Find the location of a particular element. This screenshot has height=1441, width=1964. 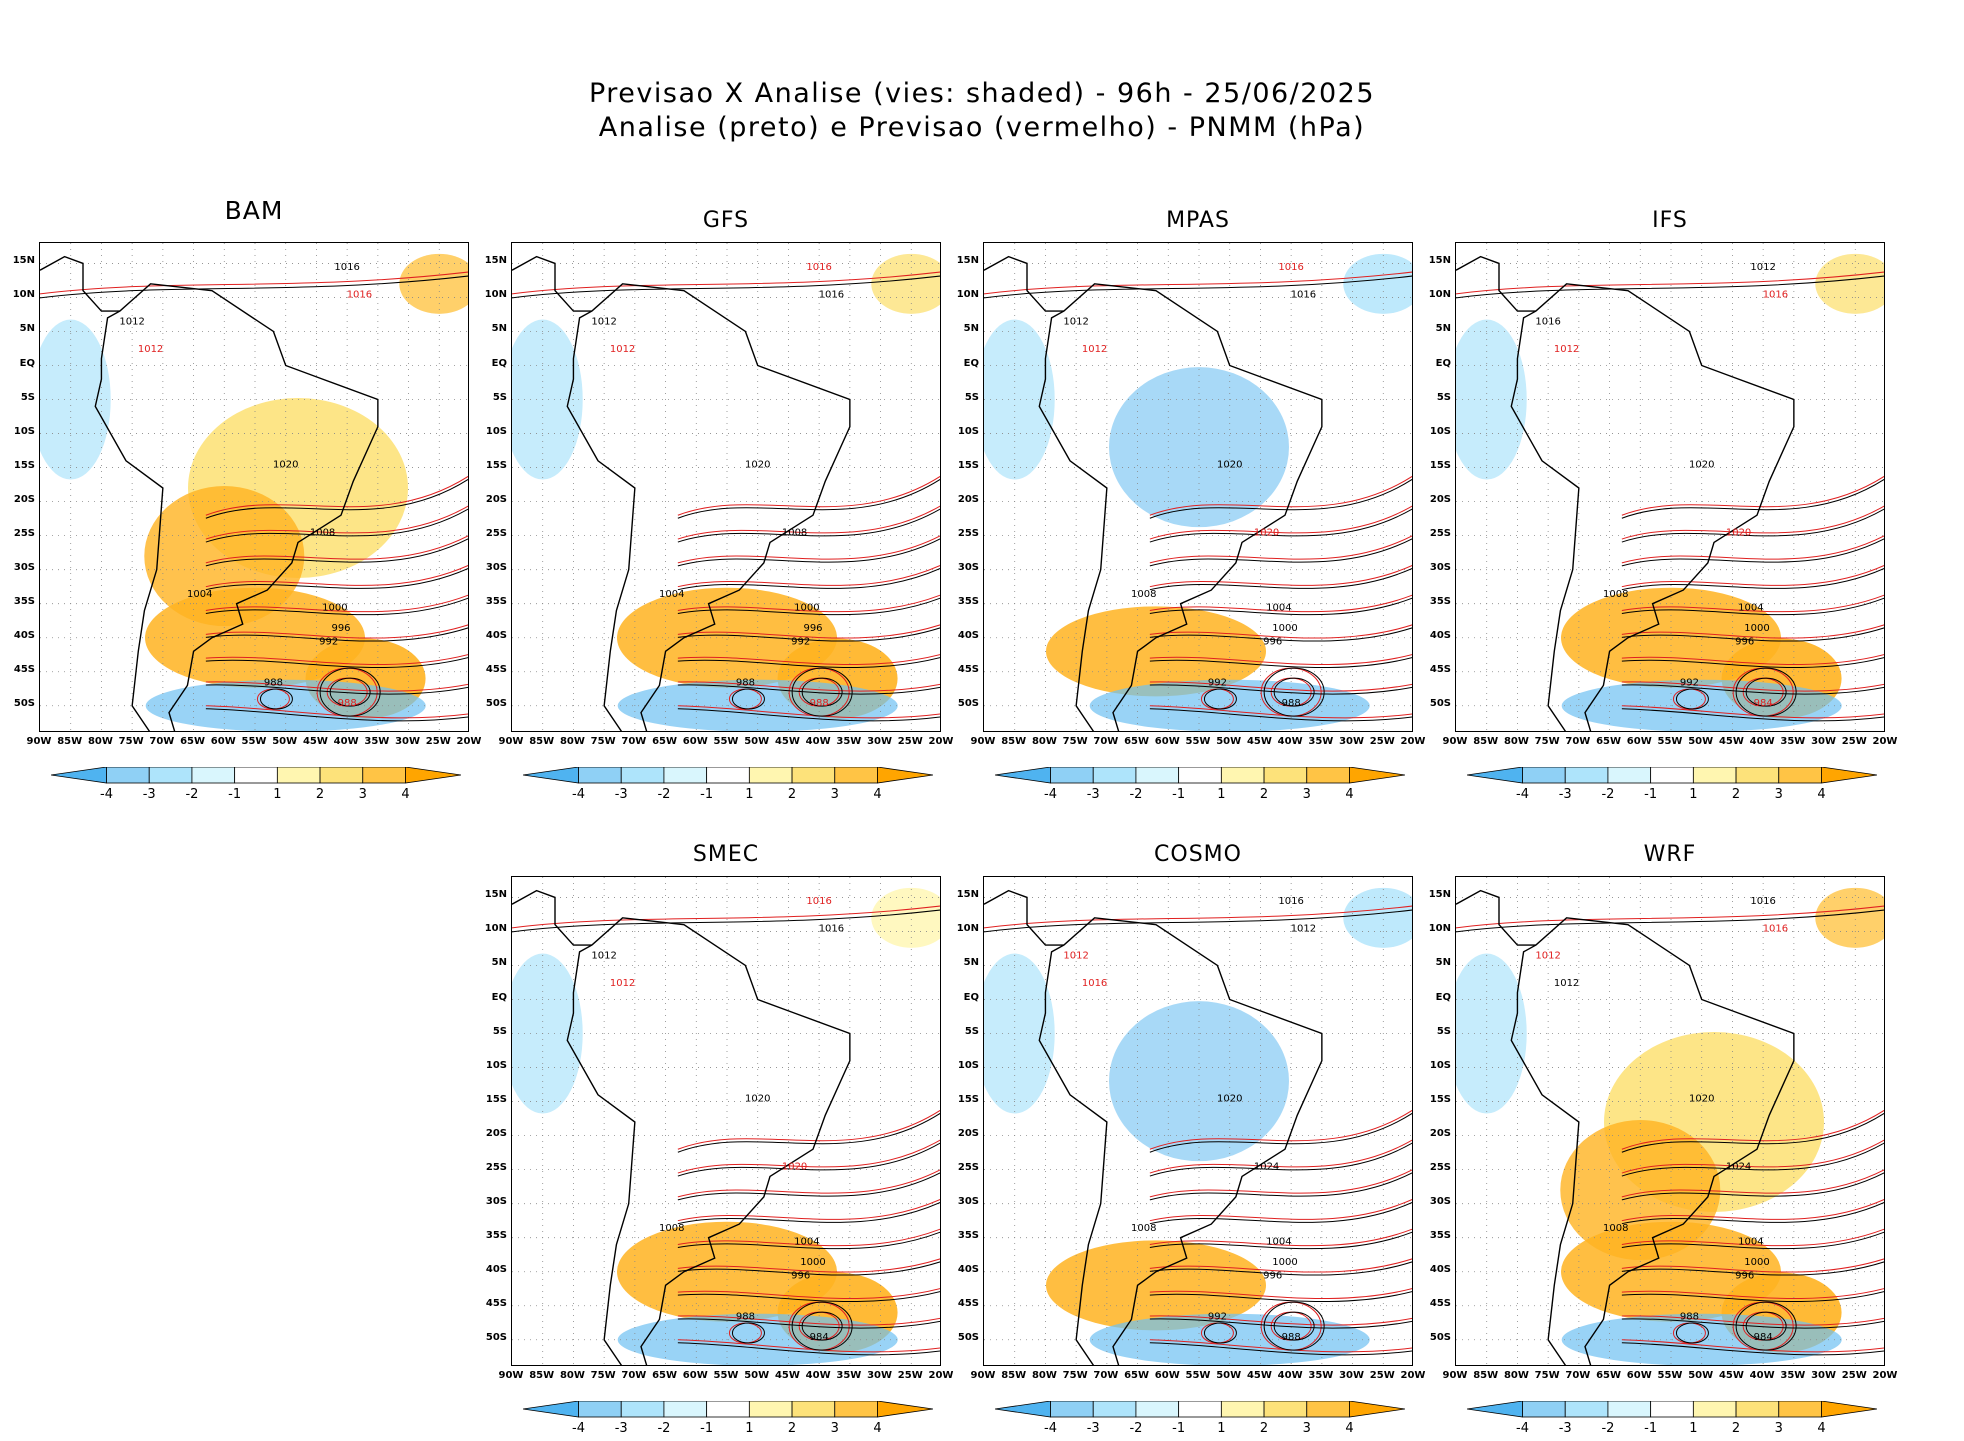

lat-tick-label: 35S is located at coordinates (24, 601).